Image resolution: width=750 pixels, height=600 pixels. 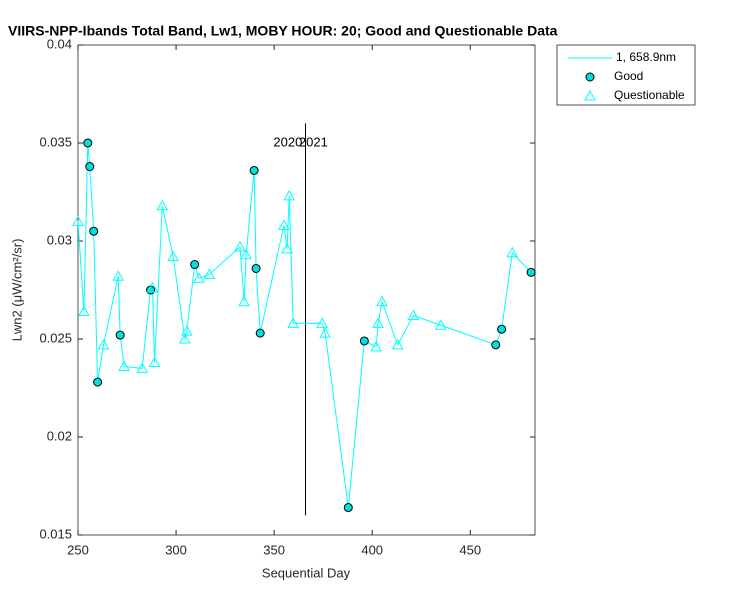 I want to click on x-tick-label: 400, so click(x=372, y=549).